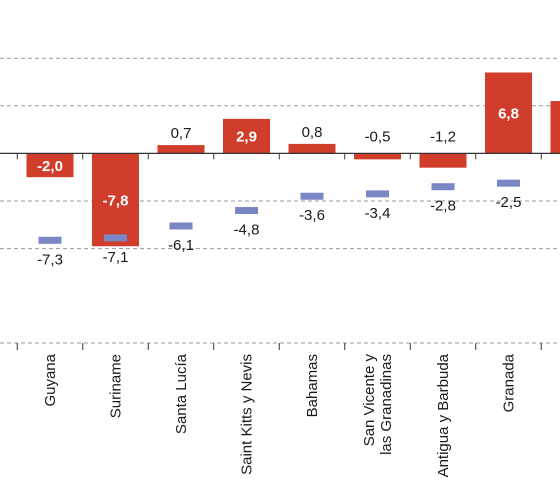 This screenshot has height=495, width=560. What do you see at coordinates (509, 382) in the screenshot?
I see `category-label: Granada` at bounding box center [509, 382].